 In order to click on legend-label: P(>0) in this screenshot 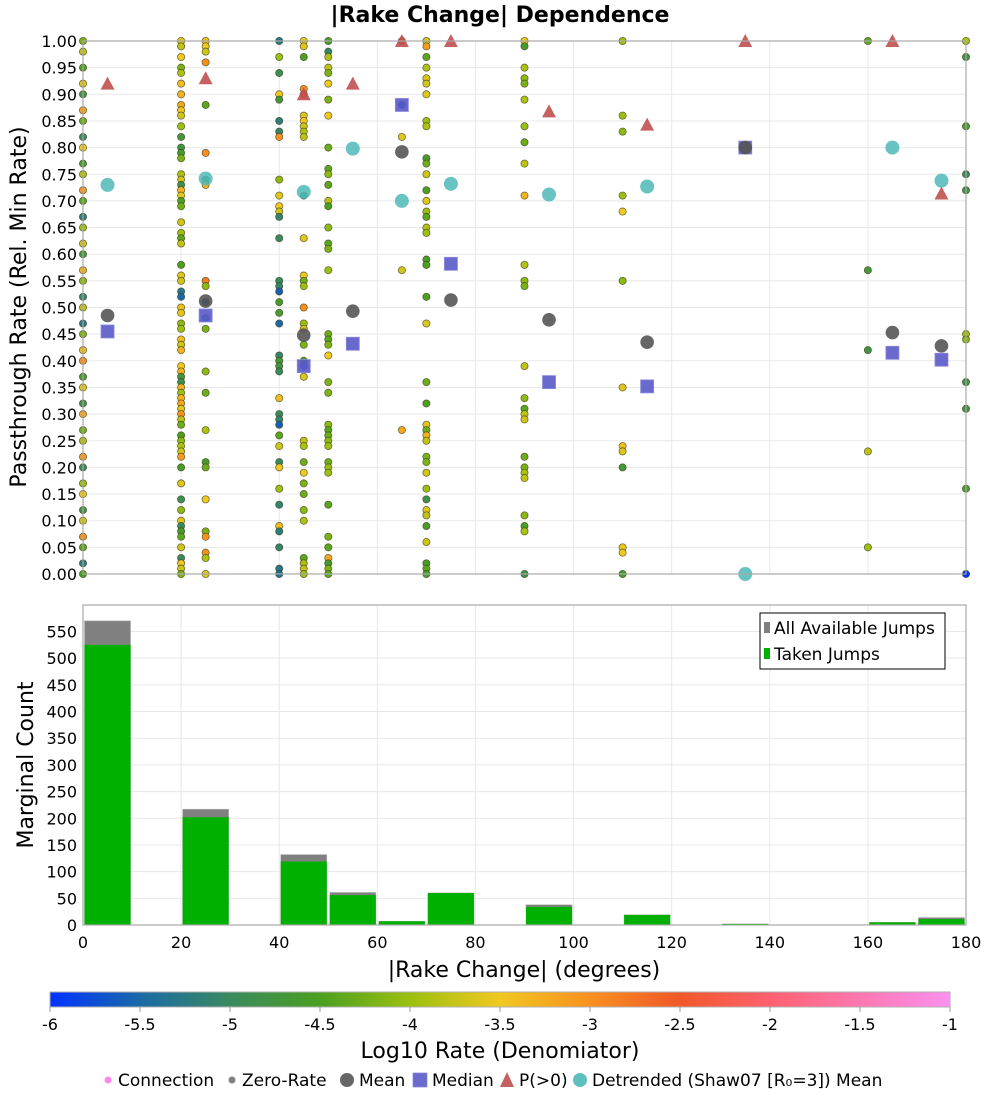, I will do `click(543, 1081)`.